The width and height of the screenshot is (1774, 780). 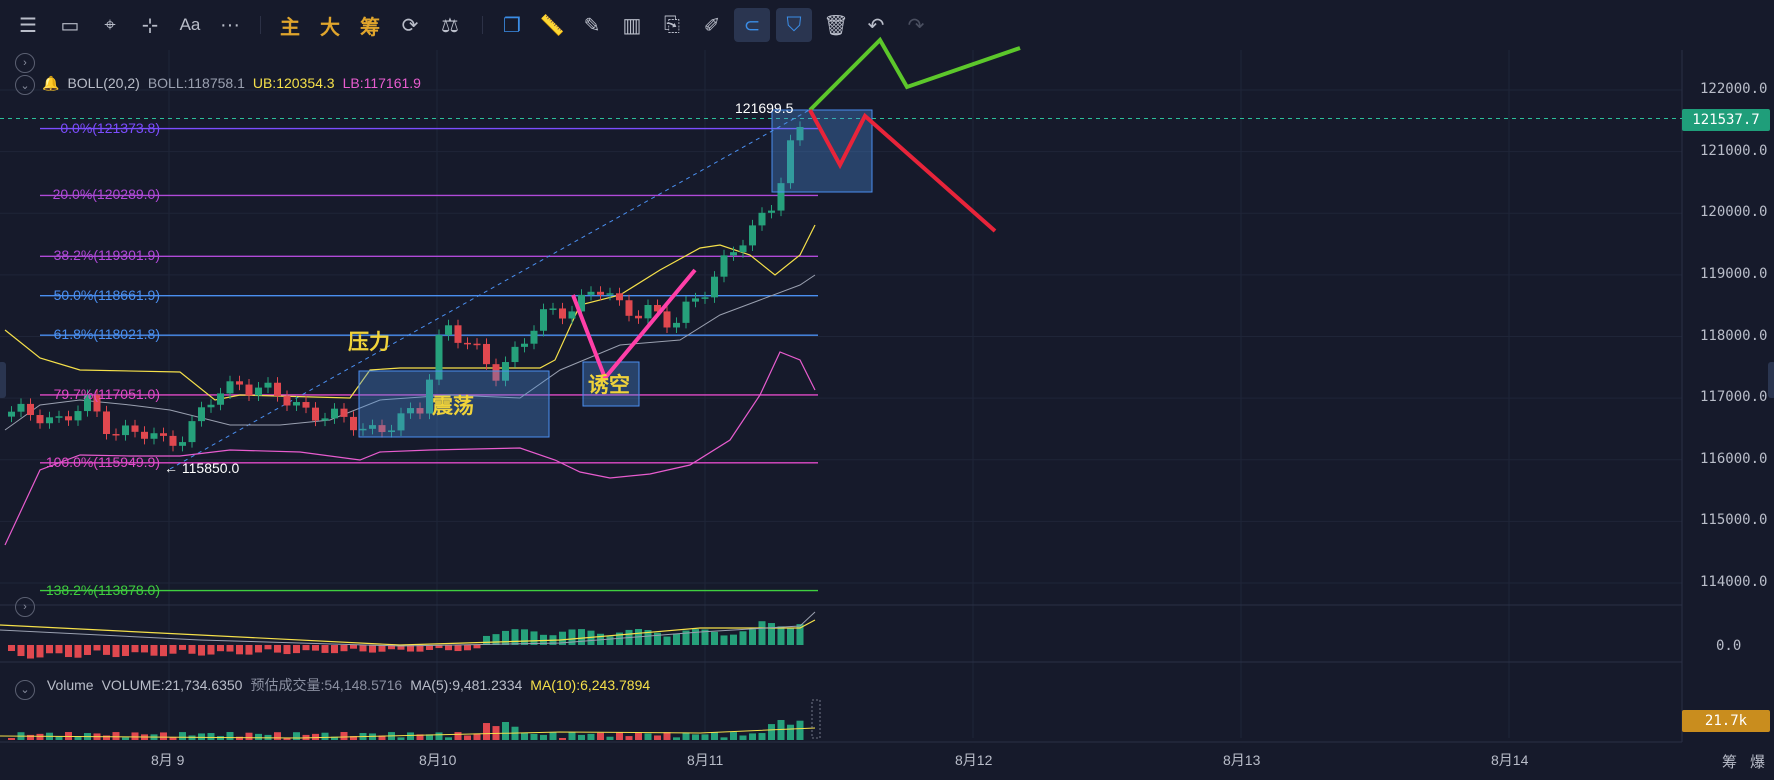 I want to click on menu-icon: ☰, so click(x=28, y=25).